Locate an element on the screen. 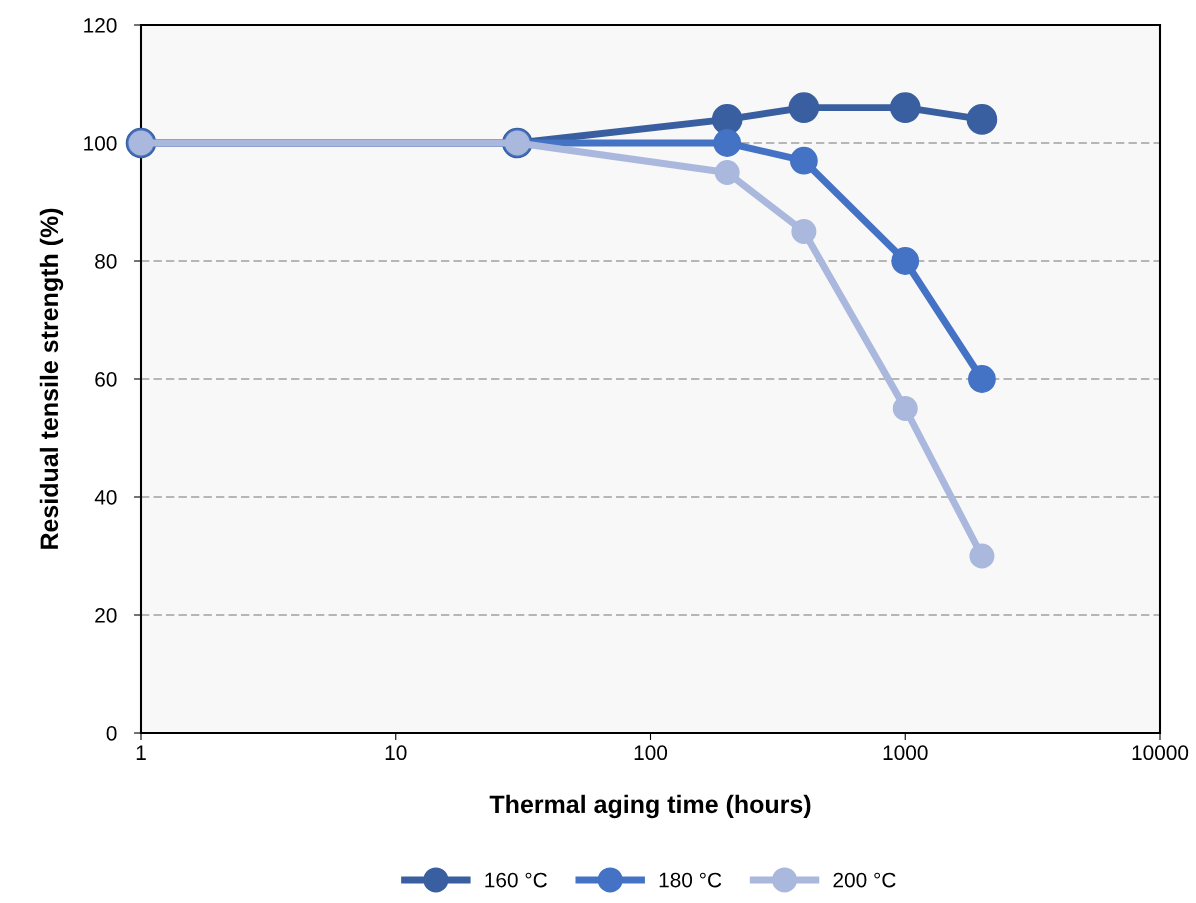  x-tick-label: 10 is located at coordinates (396, 753).